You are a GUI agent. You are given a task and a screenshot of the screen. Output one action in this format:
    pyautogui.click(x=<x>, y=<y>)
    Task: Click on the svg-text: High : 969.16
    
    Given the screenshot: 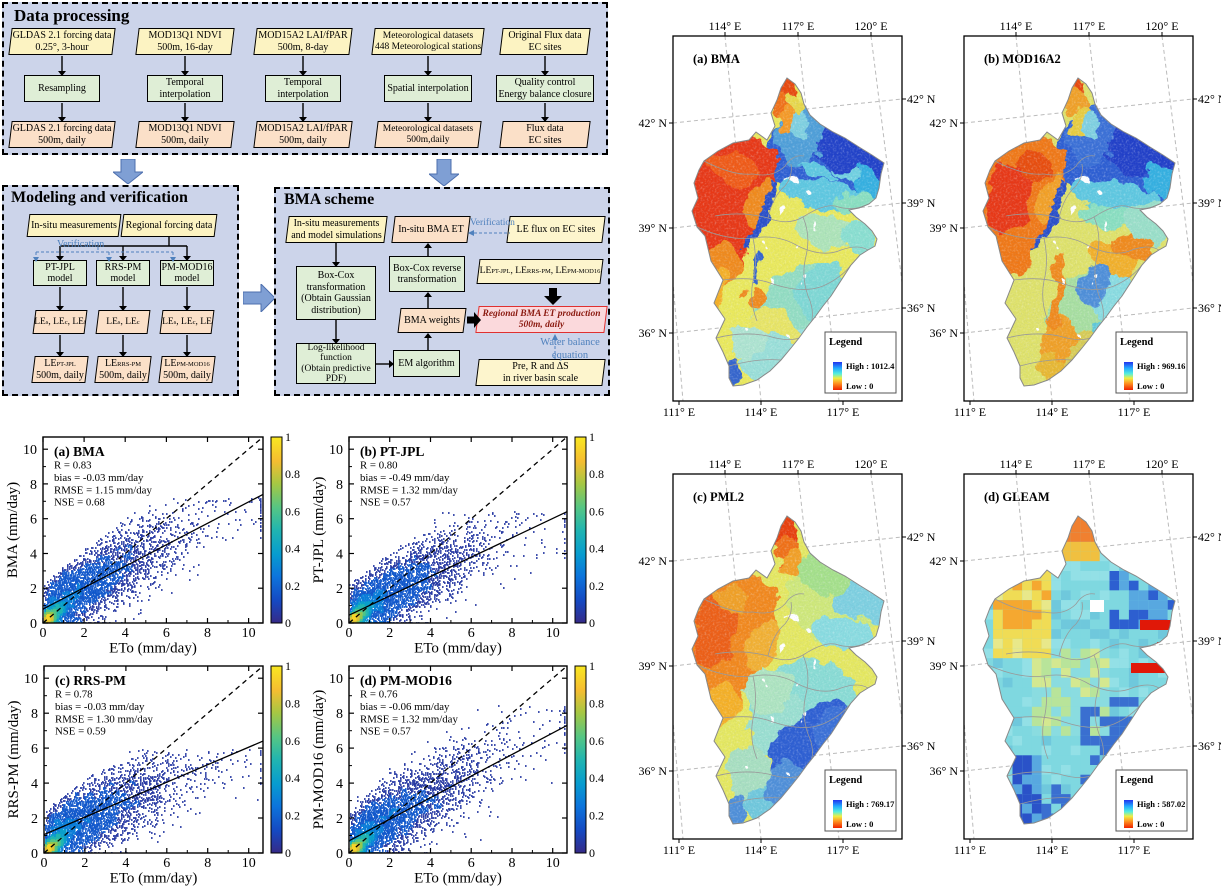 What is the action you would take?
    pyautogui.click(x=1161, y=366)
    